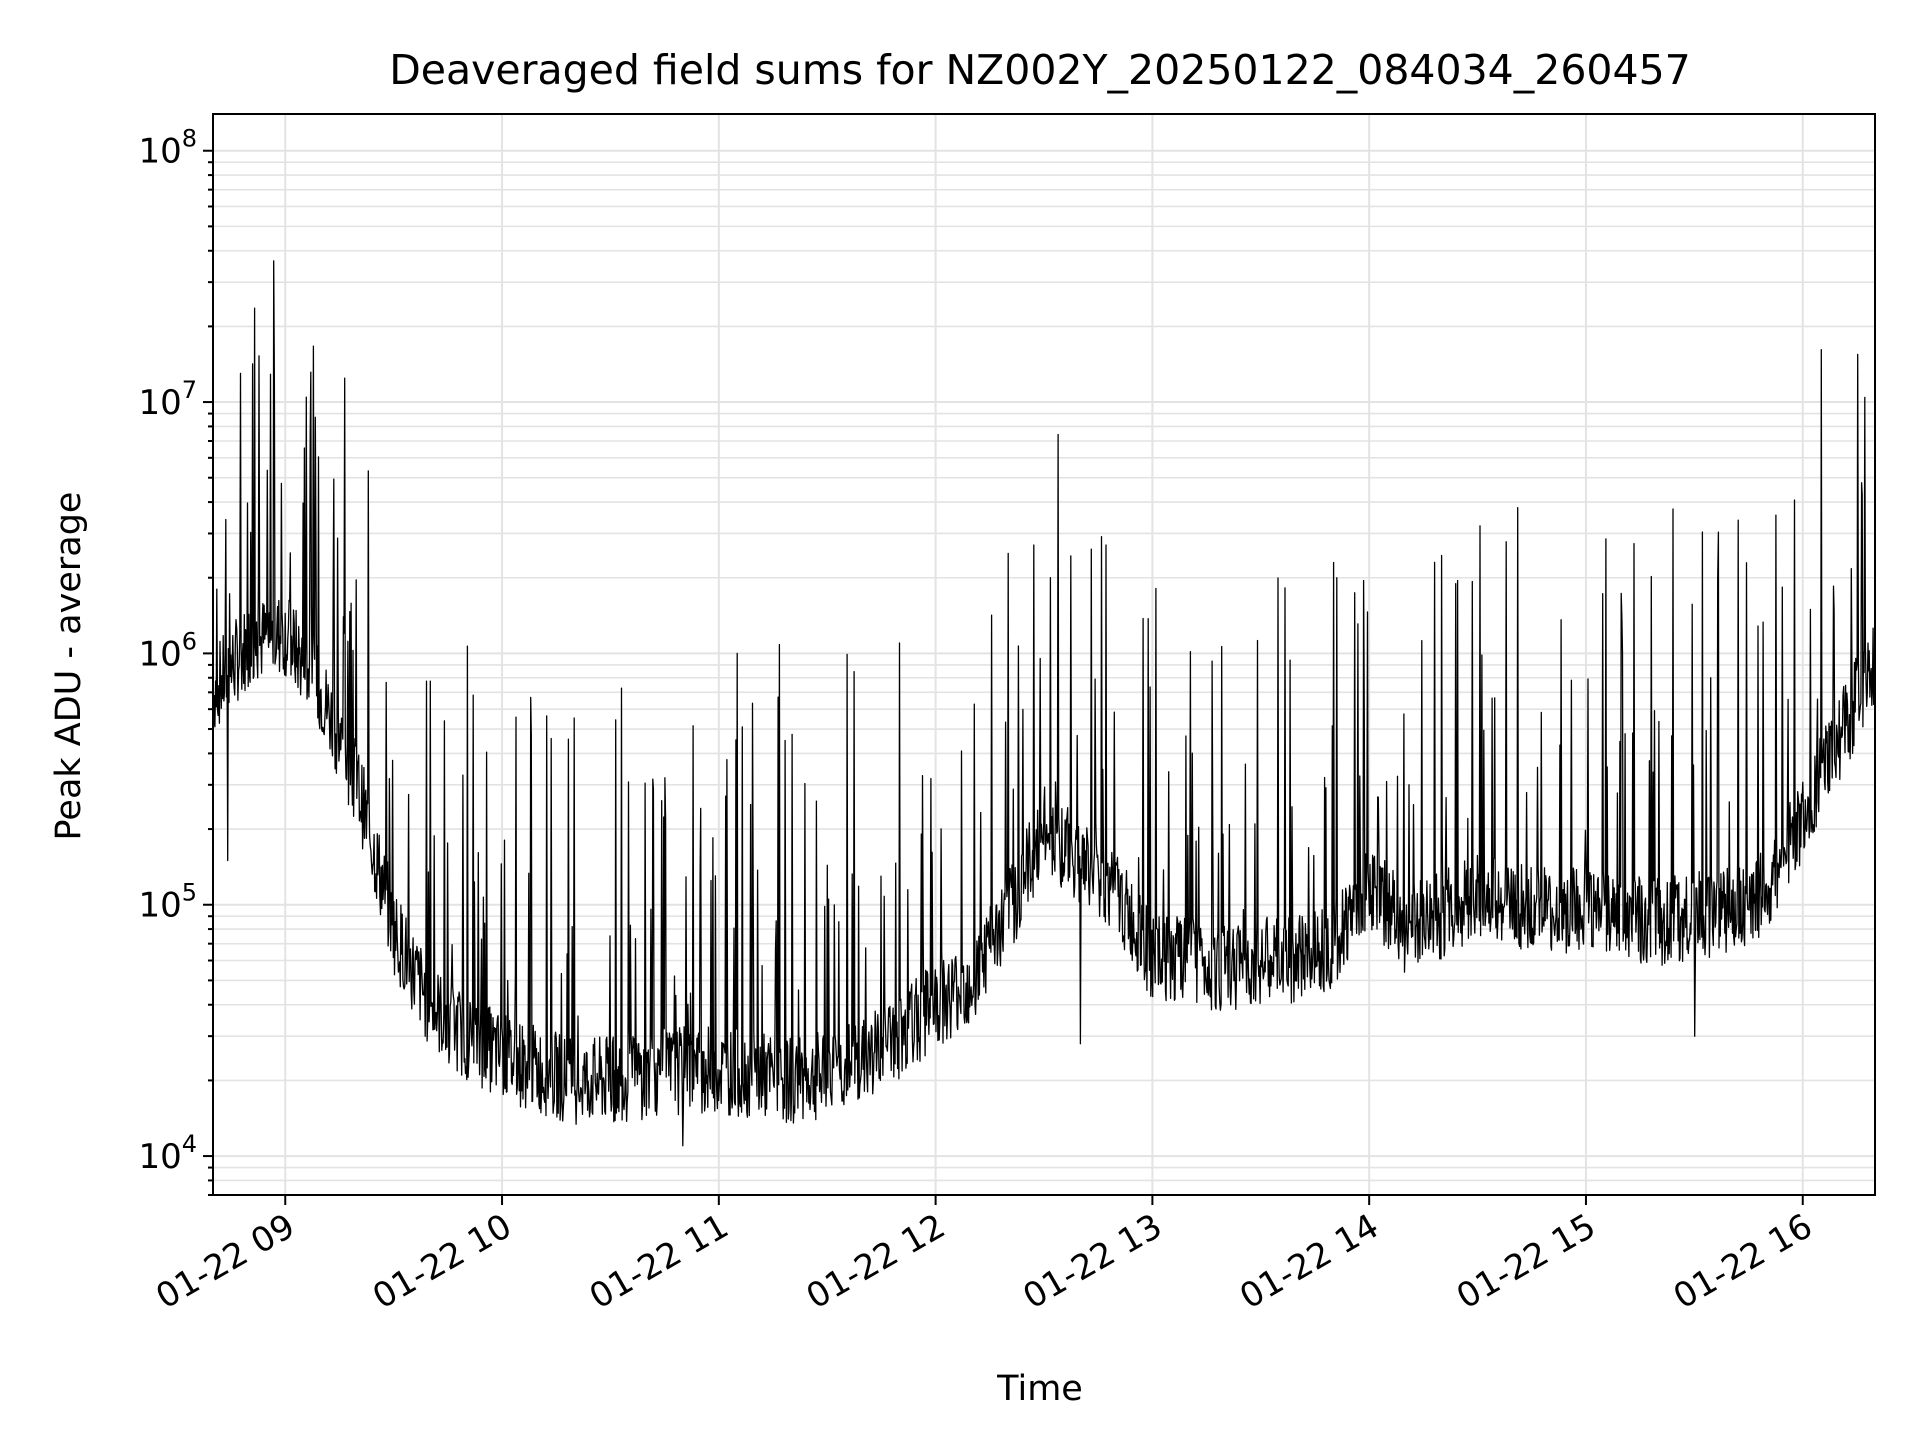  Describe the element at coordinates (1039, 1389) in the screenshot. I see `x-axis-label: Time` at that location.